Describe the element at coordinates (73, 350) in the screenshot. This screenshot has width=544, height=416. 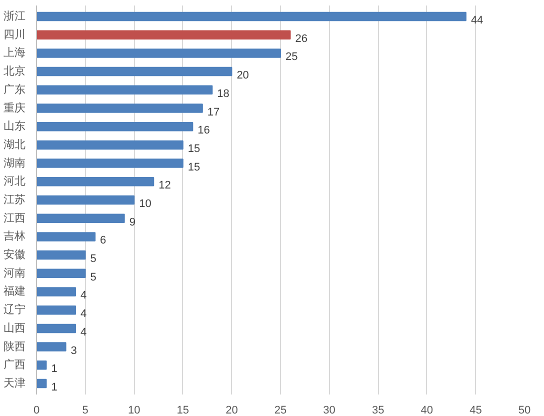
I see `data-label: 3` at that location.